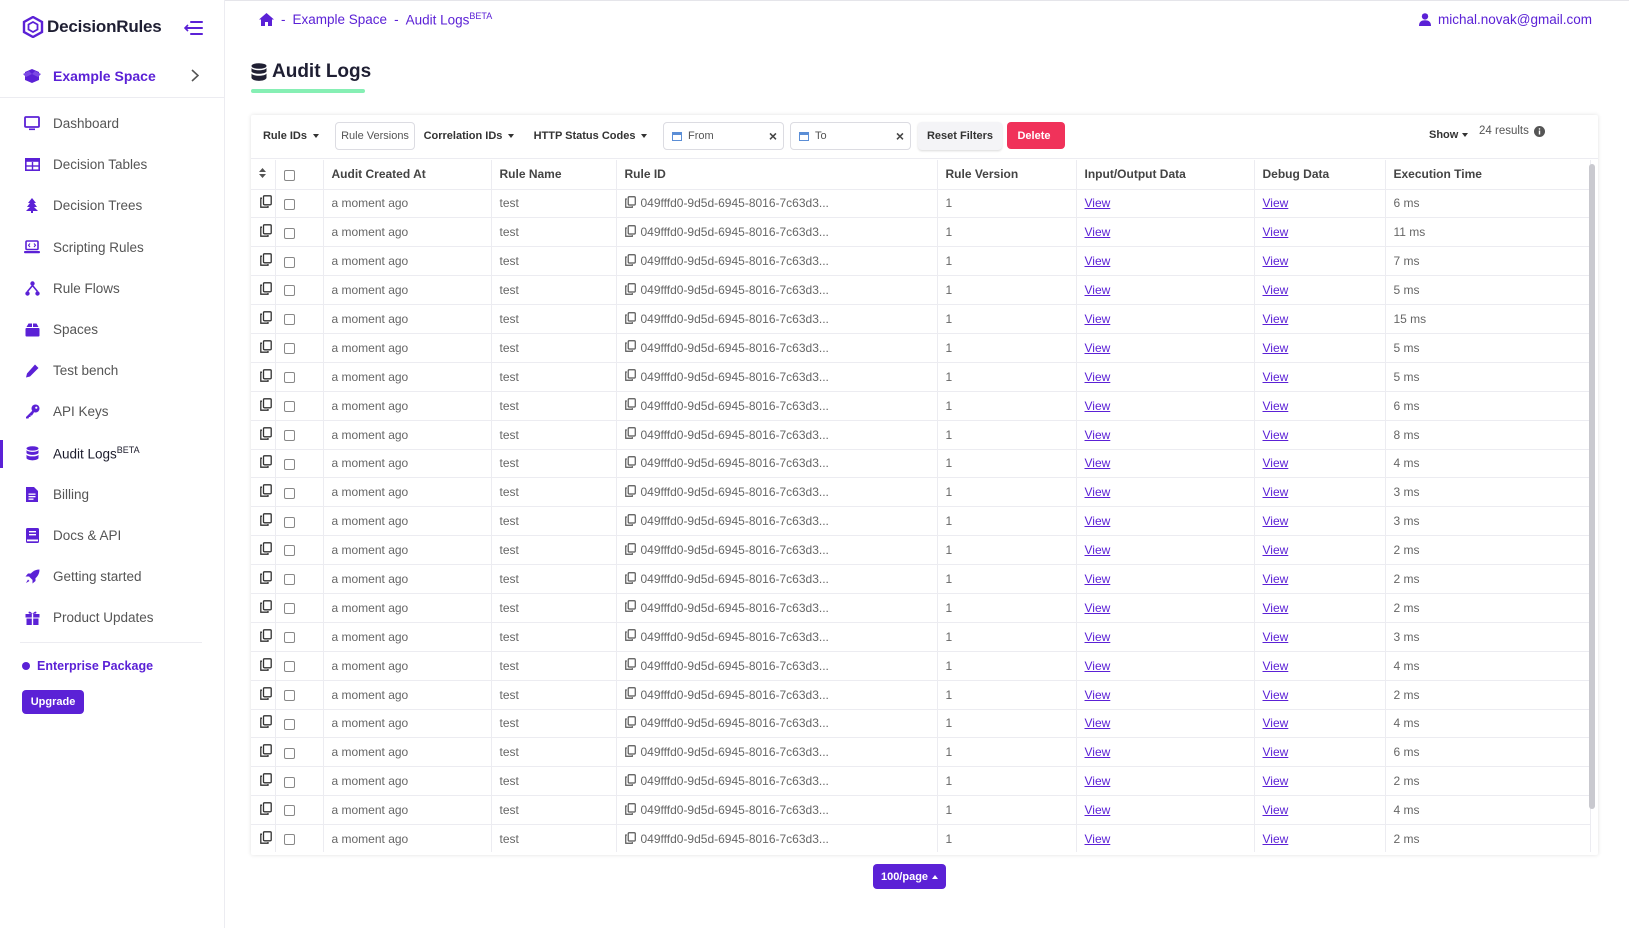 The height and width of the screenshot is (928, 1629). What do you see at coordinates (112, 494) in the screenshot?
I see `sidebar-item-billing: Billing` at bounding box center [112, 494].